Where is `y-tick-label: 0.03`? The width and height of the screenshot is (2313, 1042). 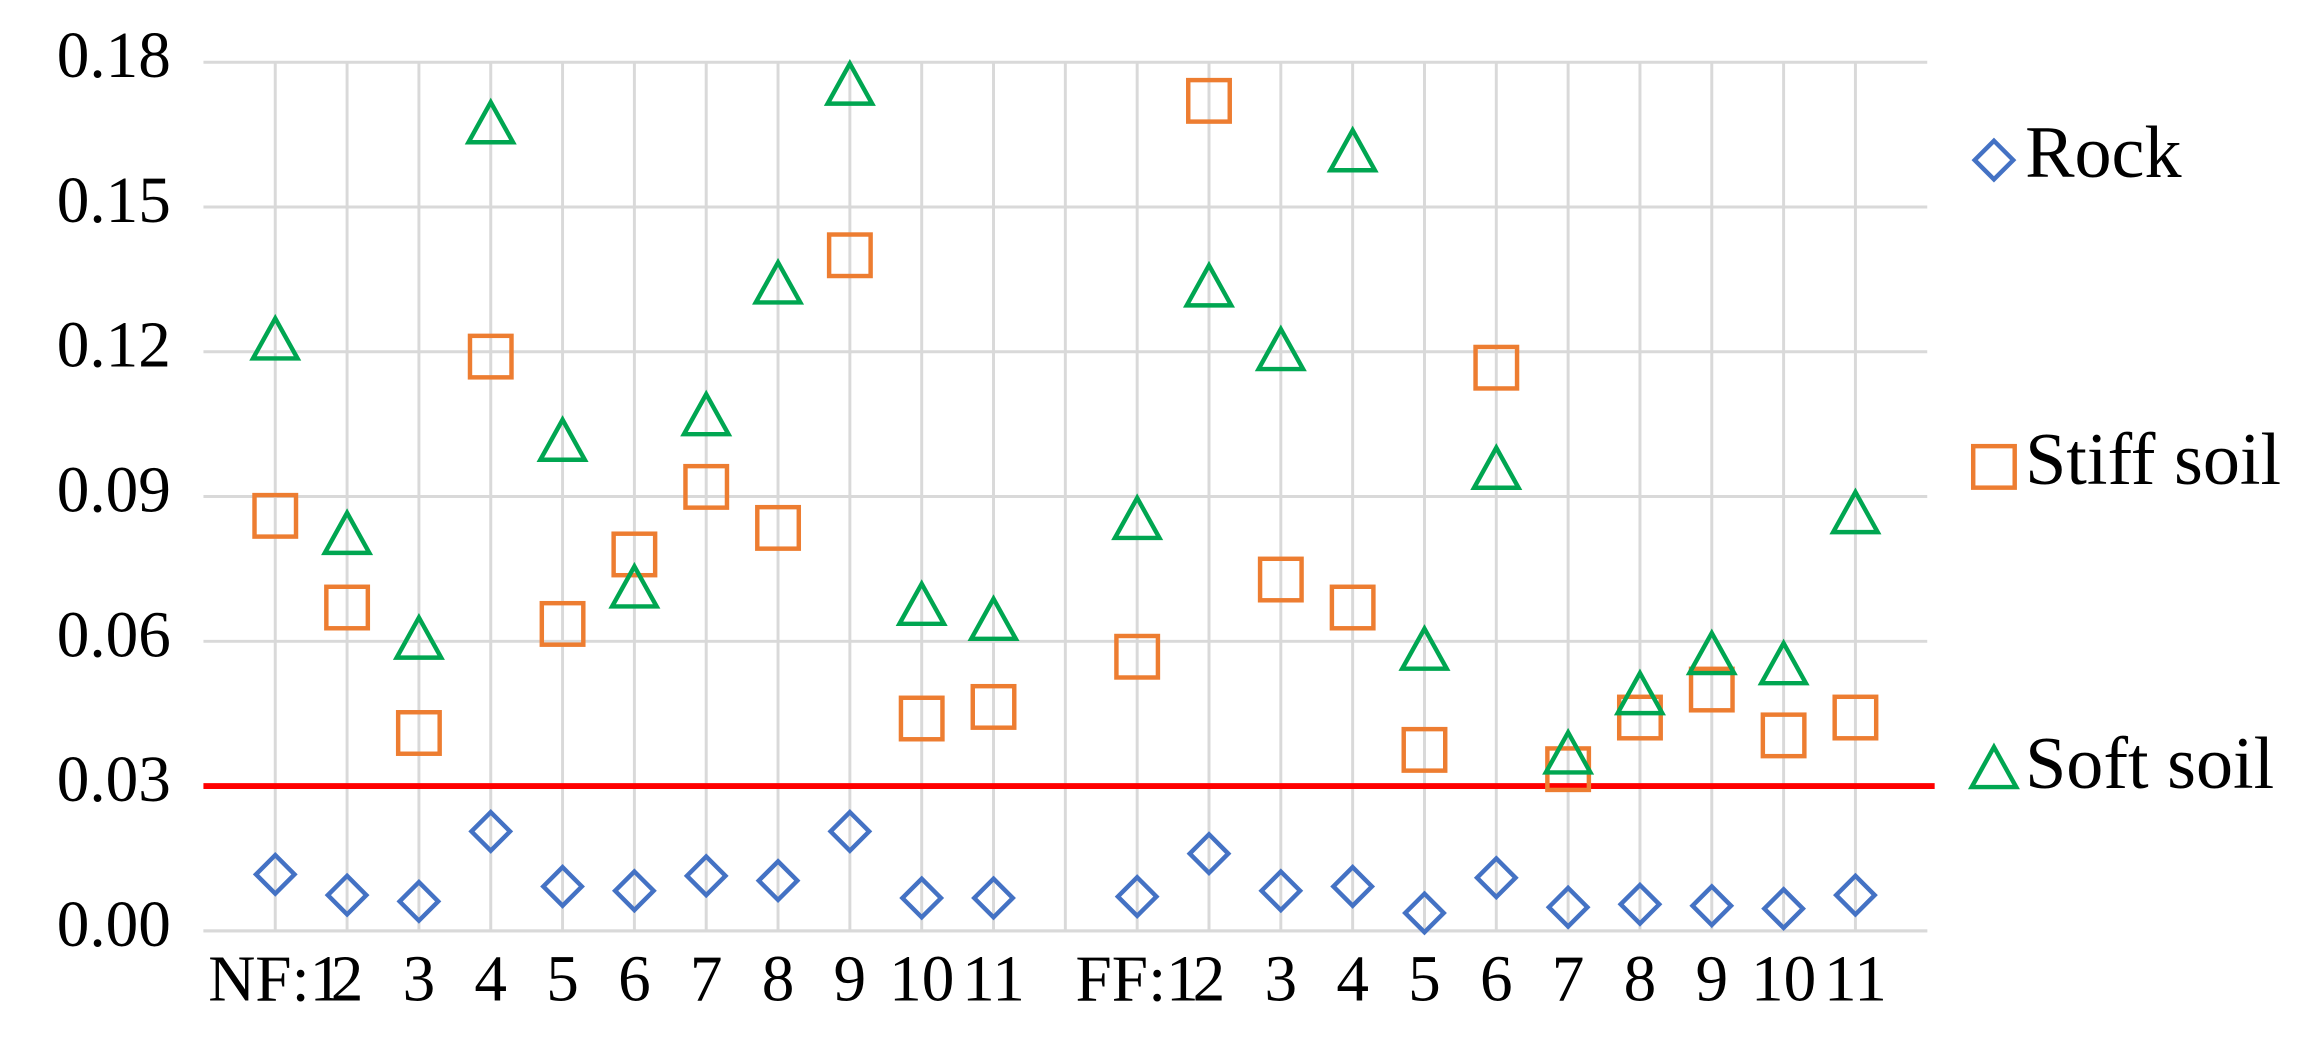 y-tick-label: 0.03 is located at coordinates (114, 780).